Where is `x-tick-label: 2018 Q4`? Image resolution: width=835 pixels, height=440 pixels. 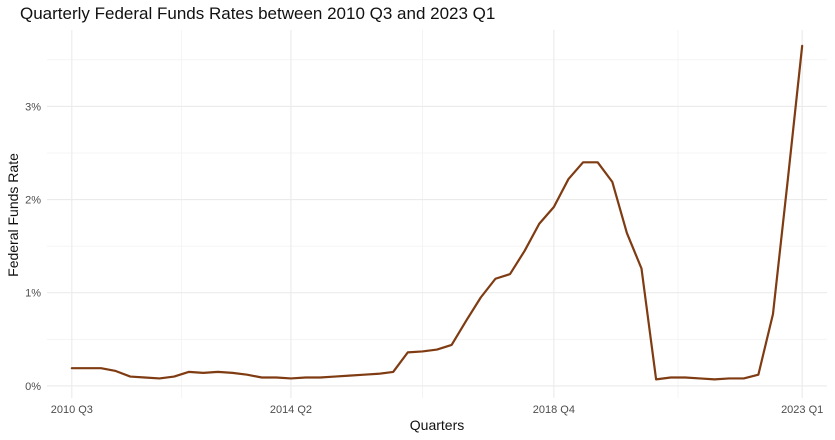
x-tick-label: 2018 Q4 is located at coordinates (554, 410).